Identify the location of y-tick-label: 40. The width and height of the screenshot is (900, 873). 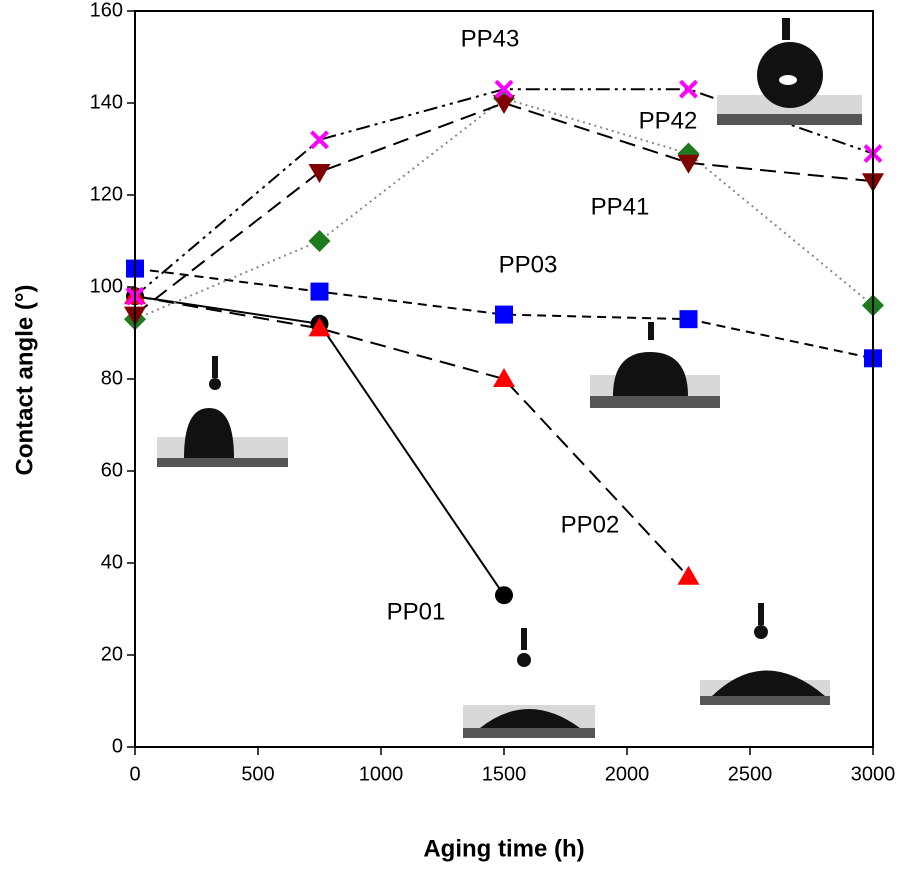
(112, 562).